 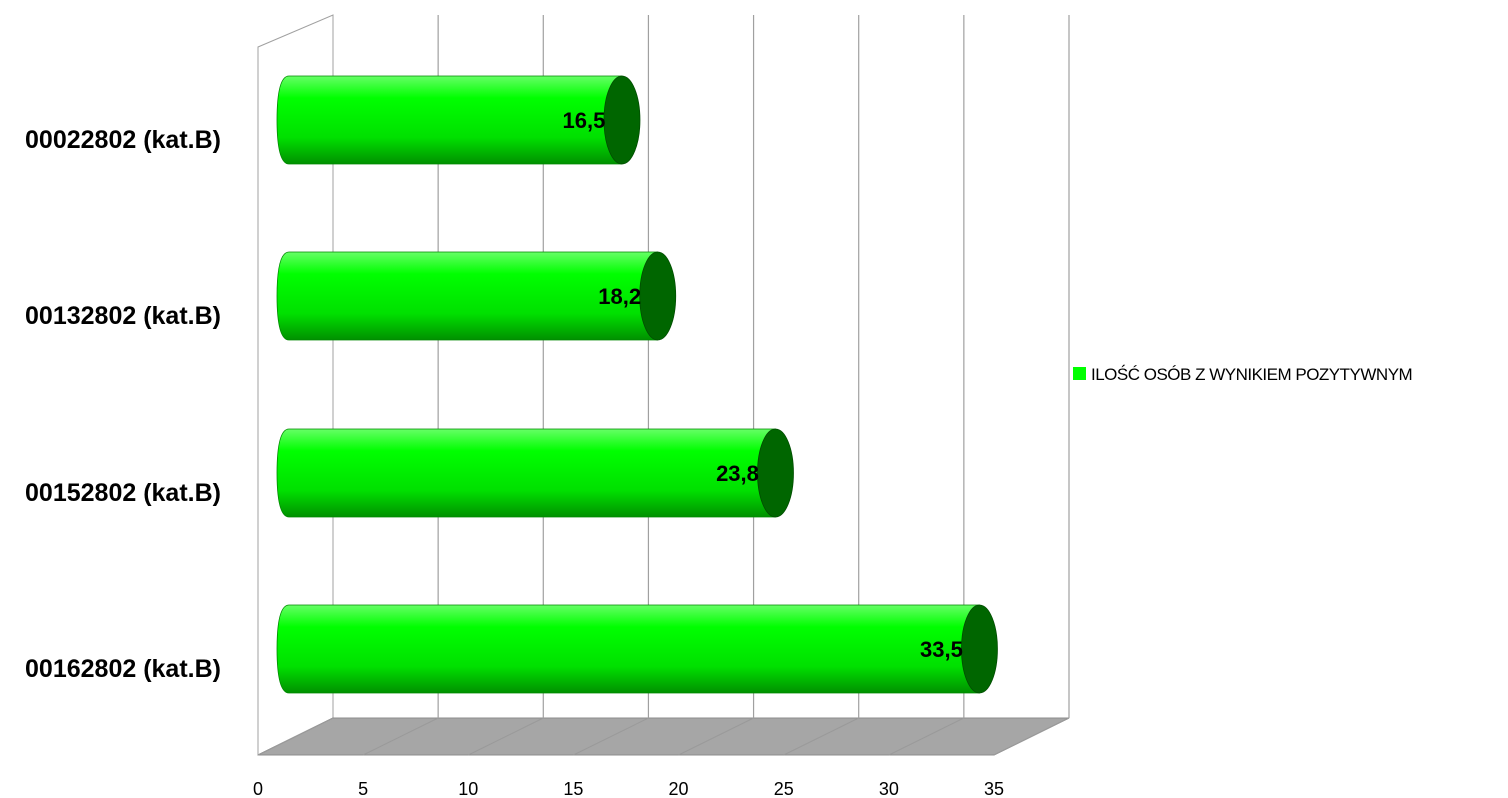 I want to click on legend: ILOŚĆ OSÓB Z WYNIKIEM POZYTYWNYM, so click(x=1242, y=374).